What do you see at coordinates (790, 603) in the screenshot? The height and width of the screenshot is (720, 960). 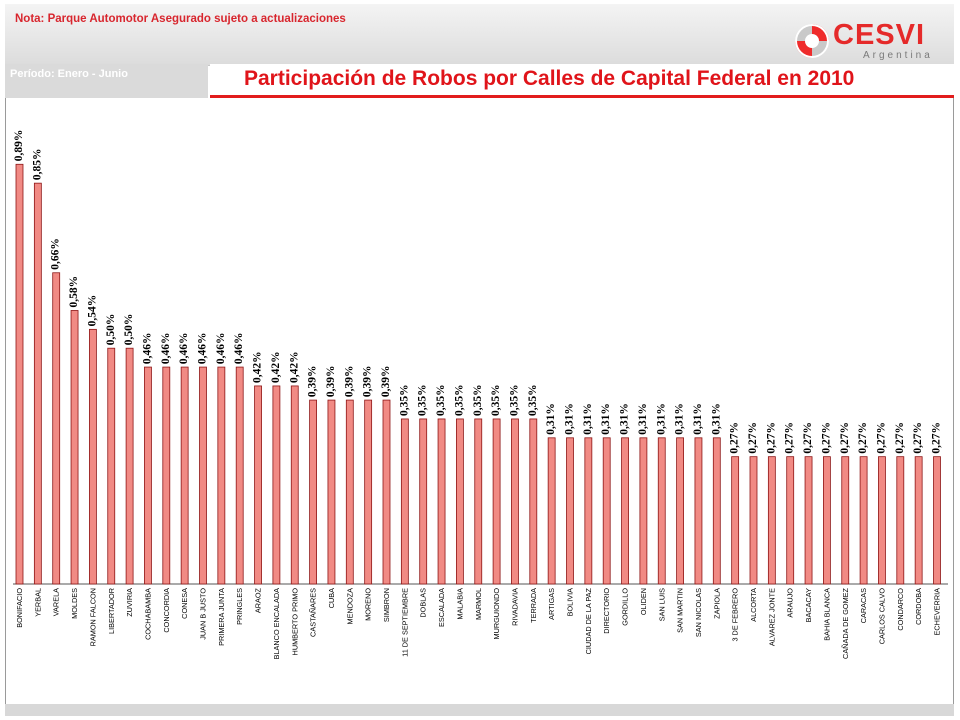 I see `category-label: ARAUJO` at bounding box center [790, 603].